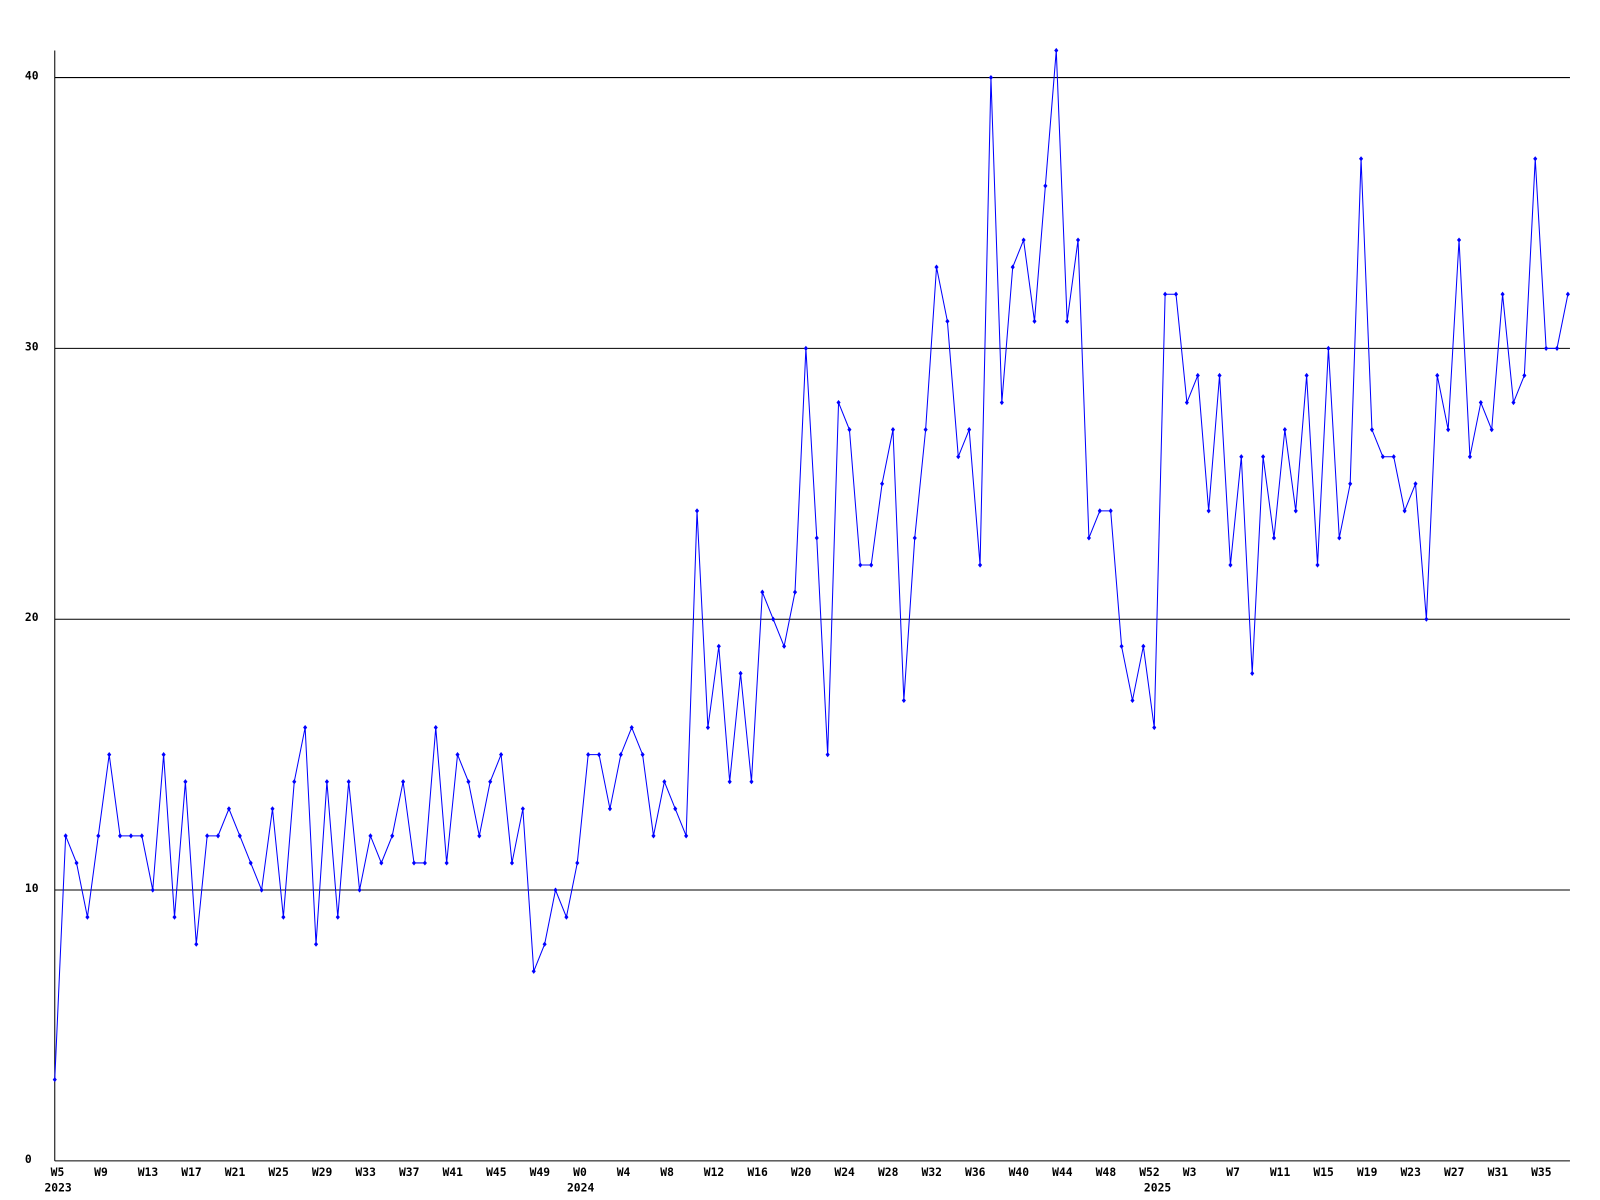  What do you see at coordinates (409, 1172) in the screenshot?
I see `x-tick-label: W37` at bounding box center [409, 1172].